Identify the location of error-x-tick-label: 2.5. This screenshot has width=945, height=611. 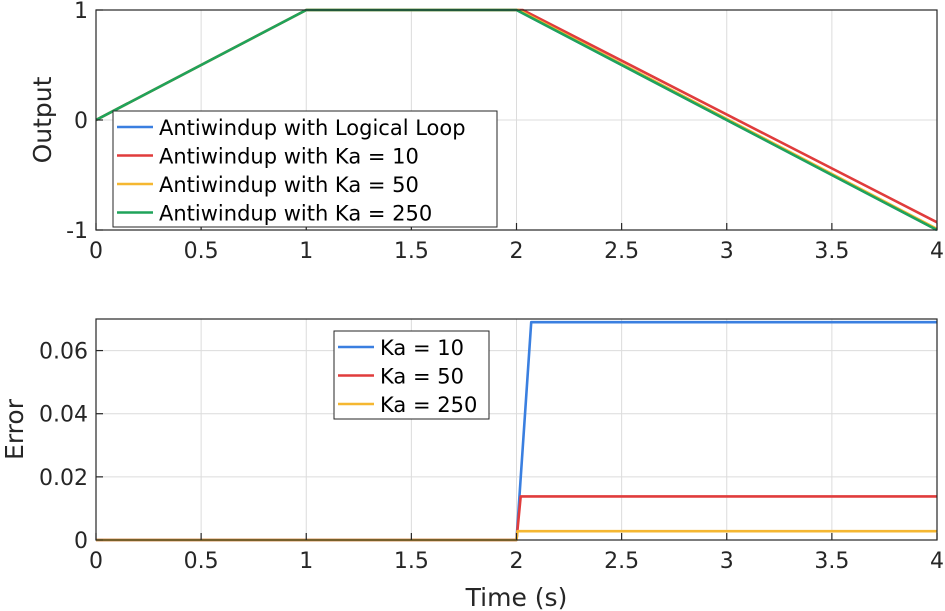
(621, 561).